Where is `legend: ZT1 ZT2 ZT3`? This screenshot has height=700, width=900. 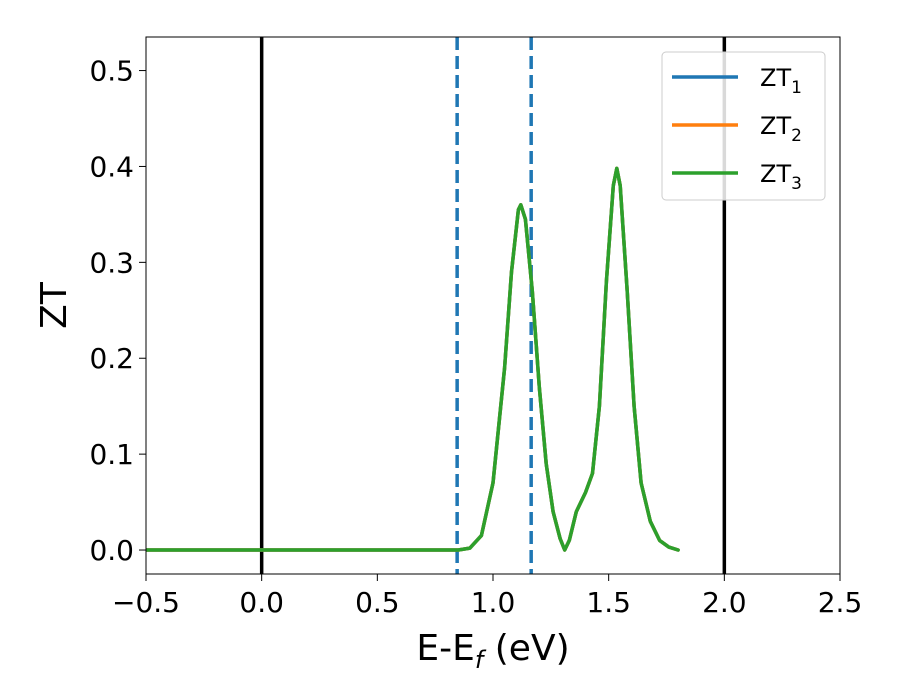
legend: ZT1 ZT2 ZT3 is located at coordinates (743, 126).